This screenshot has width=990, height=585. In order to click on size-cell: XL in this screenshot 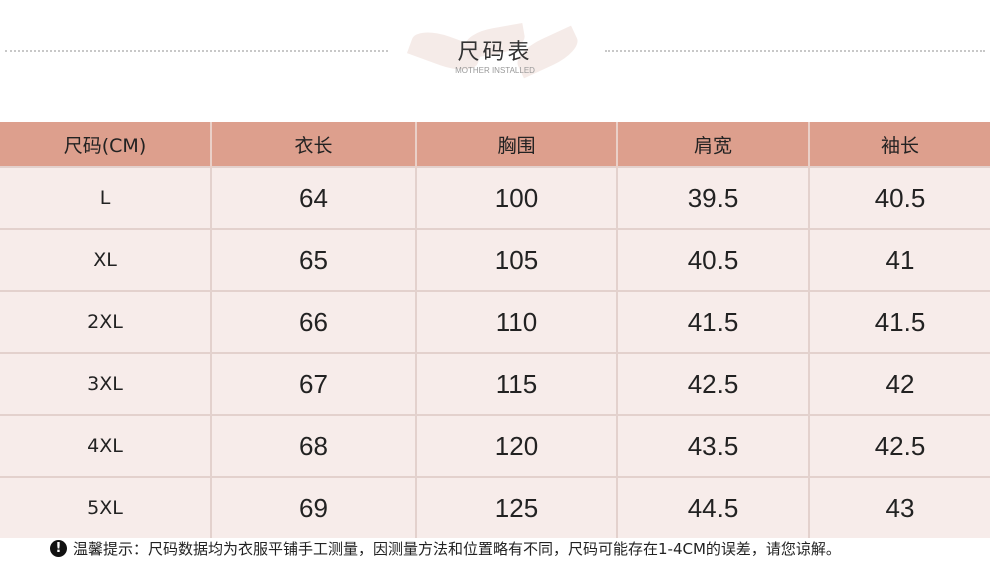, I will do `click(106, 259)`.